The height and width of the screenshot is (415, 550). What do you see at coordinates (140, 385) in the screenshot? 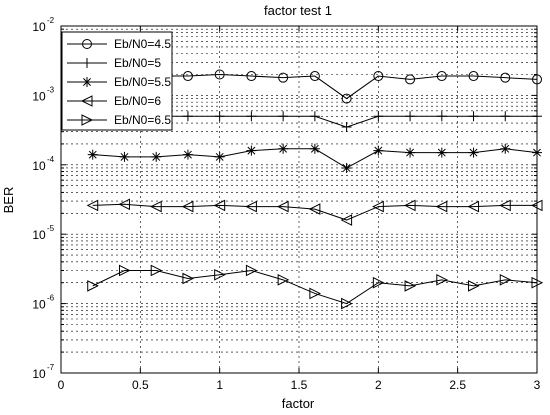
I see `x-tick-label: 0.5` at bounding box center [140, 385].